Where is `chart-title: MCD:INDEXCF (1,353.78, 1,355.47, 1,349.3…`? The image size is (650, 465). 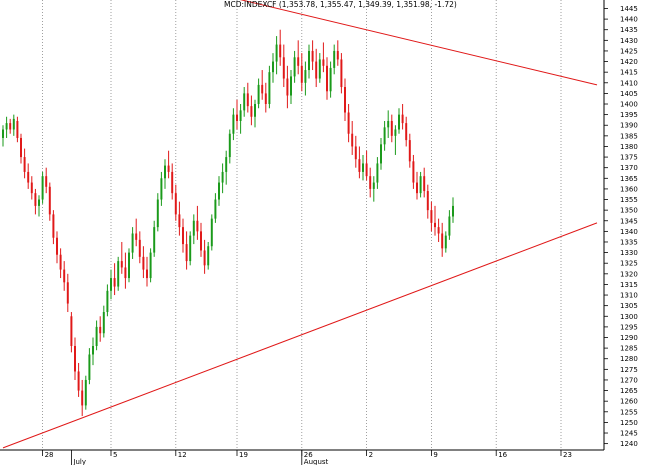 chart-title: MCD:INDEXCF (1,353.78, 1,355.47, 1,349.3… is located at coordinates (340, 4).